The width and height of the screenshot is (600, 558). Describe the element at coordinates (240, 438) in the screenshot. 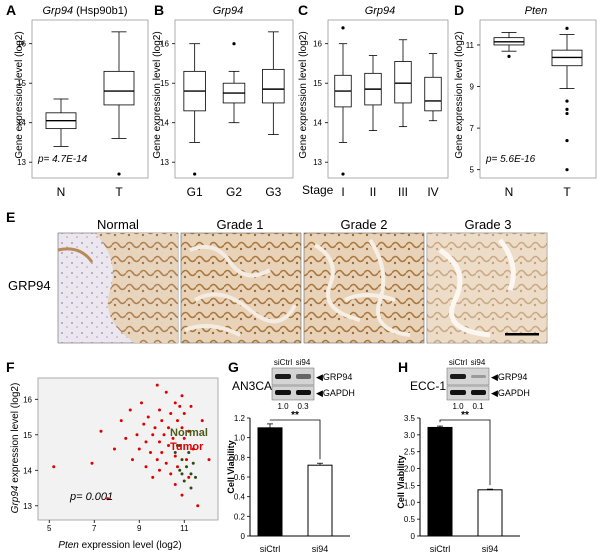

I see `y-tick-label: 1.0` at that location.